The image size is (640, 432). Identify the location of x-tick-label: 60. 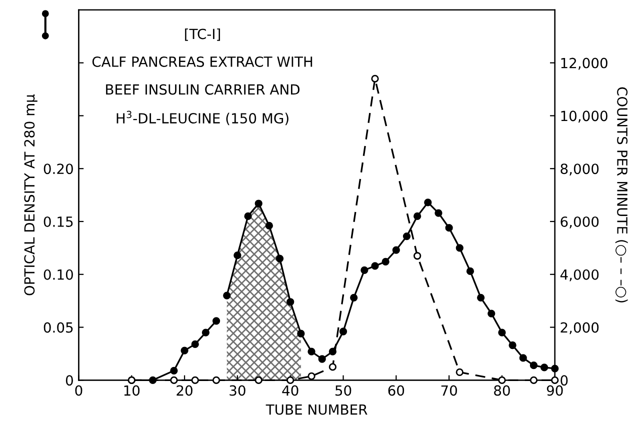
(396, 390).